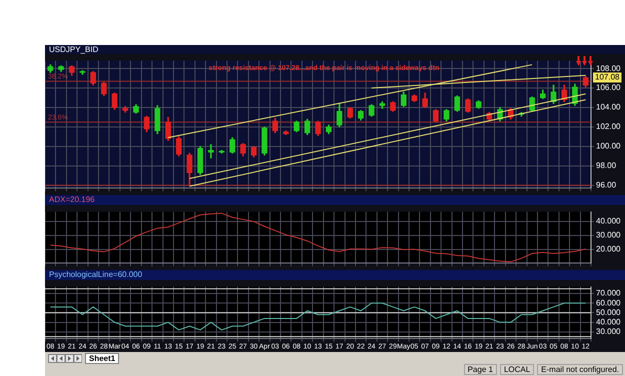 This screenshot has width=625, height=376. Describe the element at coordinates (606, 165) in the screenshot. I see `y-tick-label: 98.00` at that location.